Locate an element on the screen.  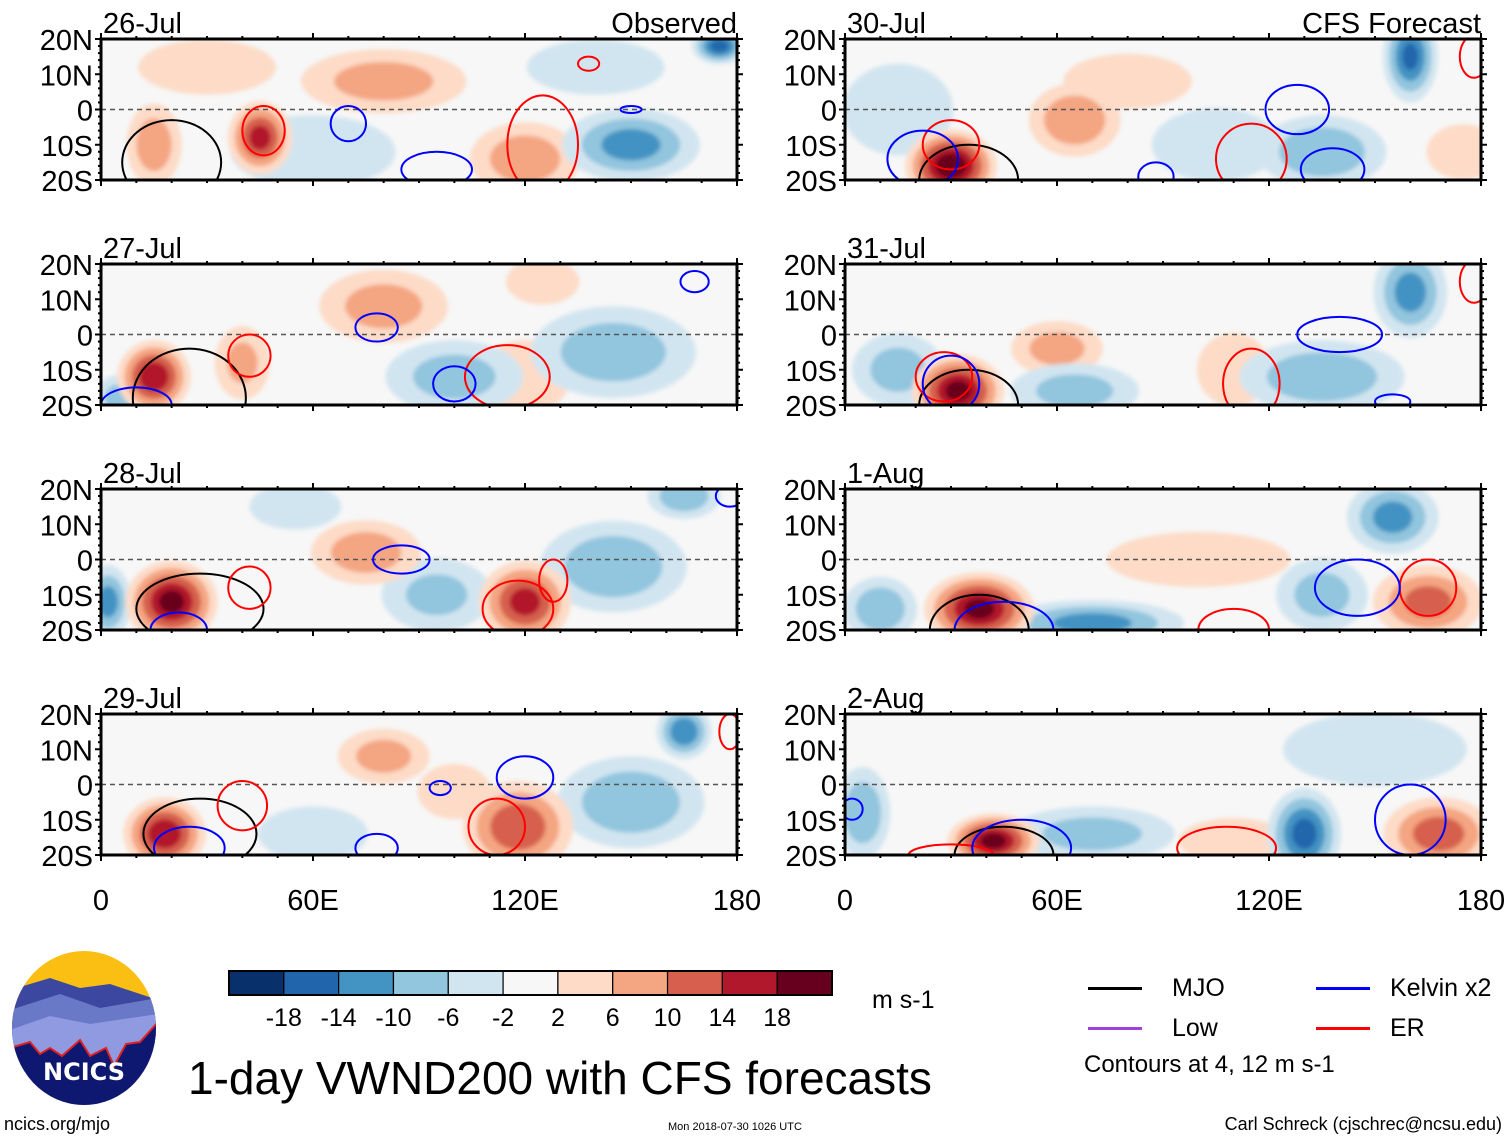
colorbar-label: -18 is located at coordinates (284, 1018).